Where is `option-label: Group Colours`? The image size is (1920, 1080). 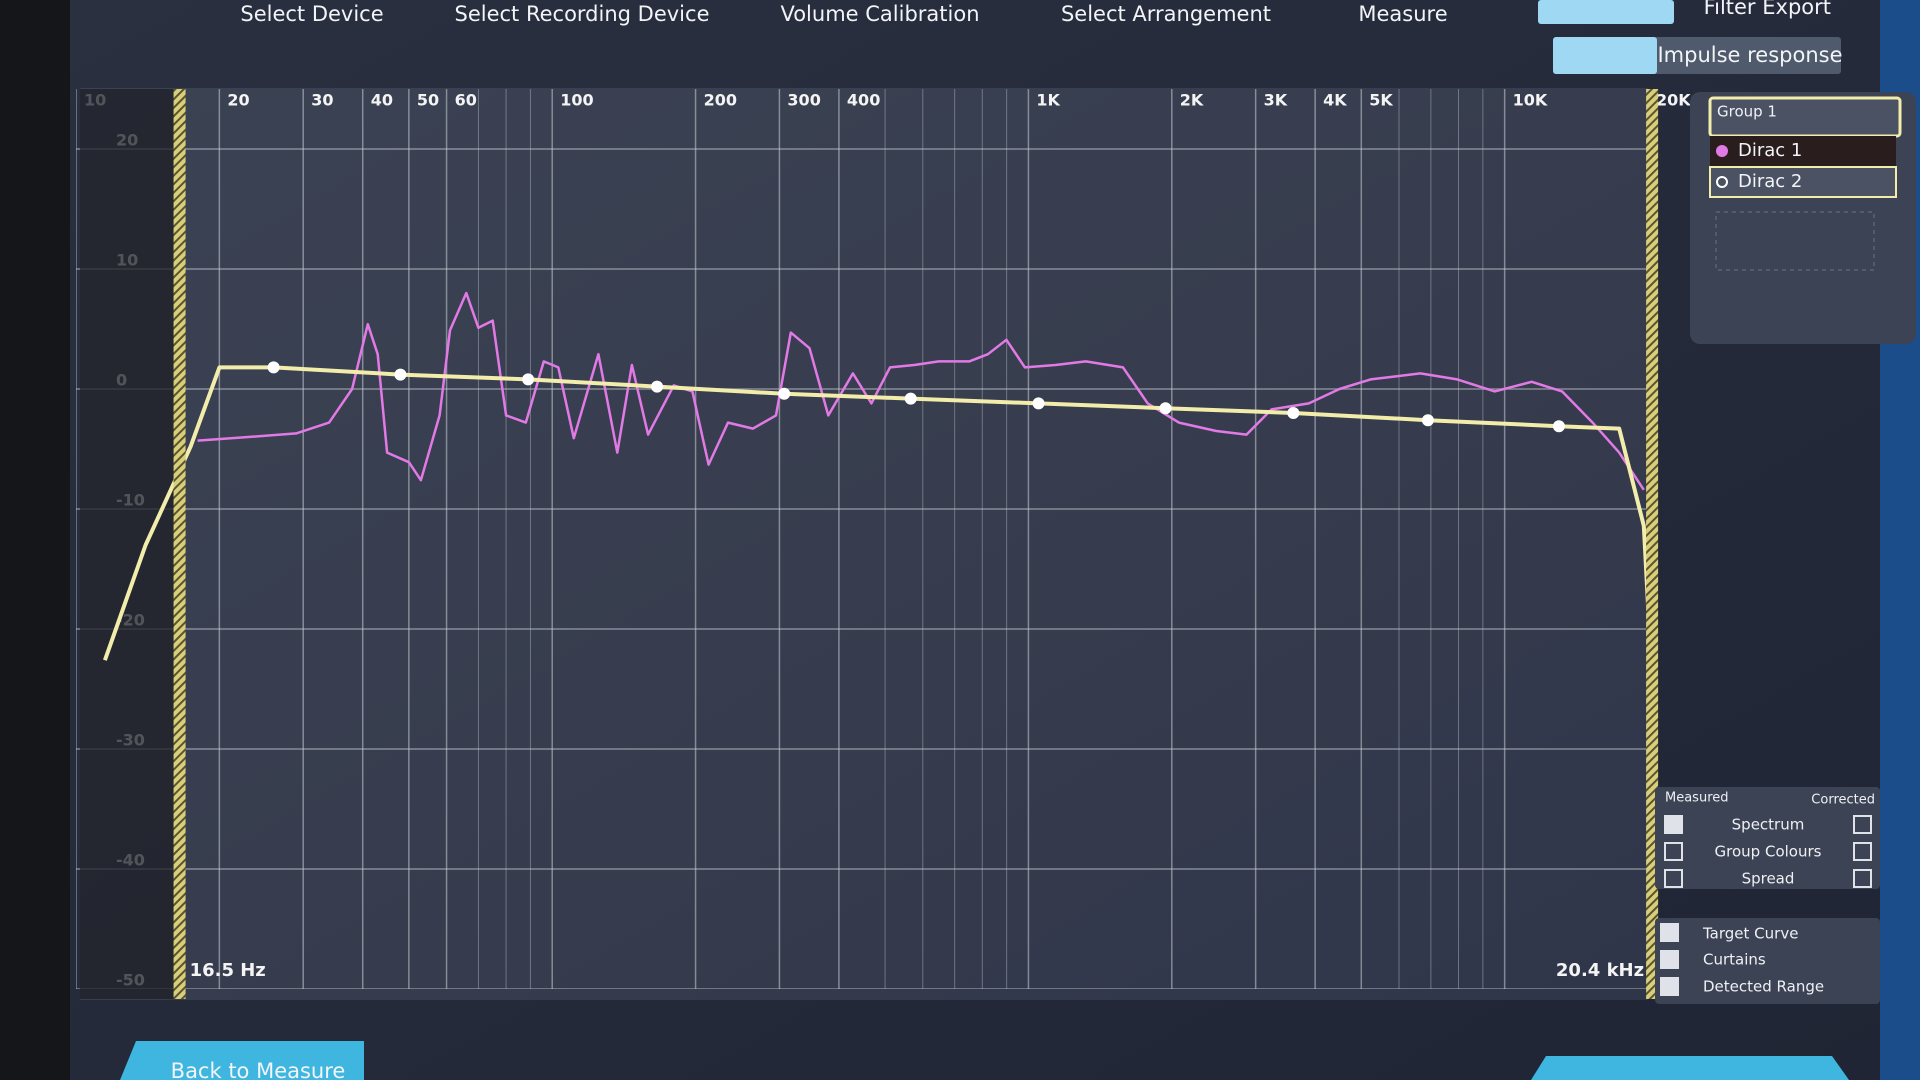
option-label: Group Colours is located at coordinates (1768, 852).